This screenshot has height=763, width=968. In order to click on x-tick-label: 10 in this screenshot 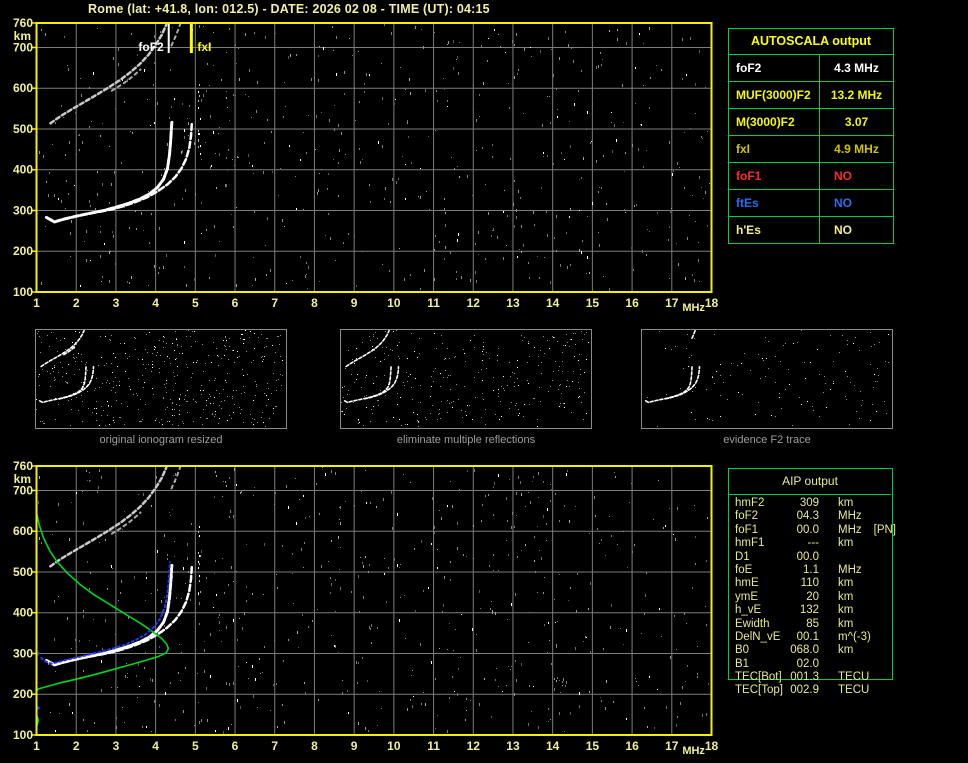, I will do `click(394, 303)`.